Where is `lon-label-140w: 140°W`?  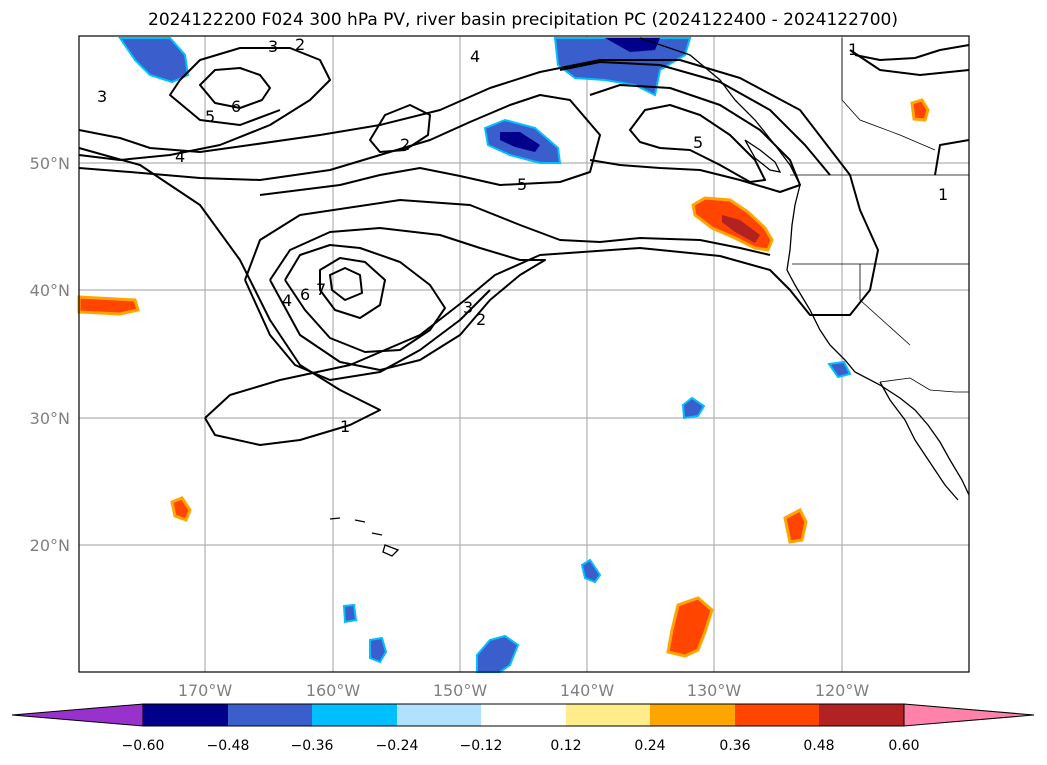 lon-label-140w: 140°W is located at coordinates (587, 690).